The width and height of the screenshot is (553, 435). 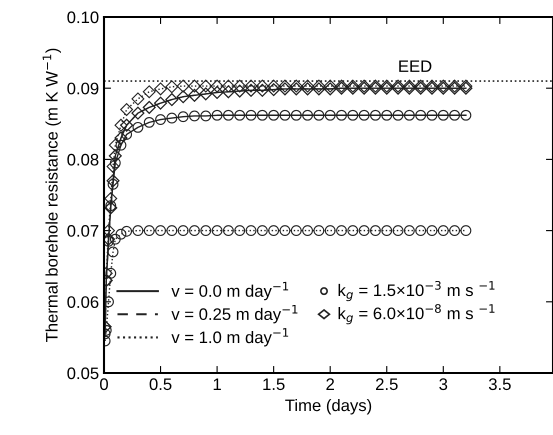 I want to click on annotation: k$_{g}$ = 1.5×10$^{−3}$ m s $^{−1}$, so click(x=416, y=291).